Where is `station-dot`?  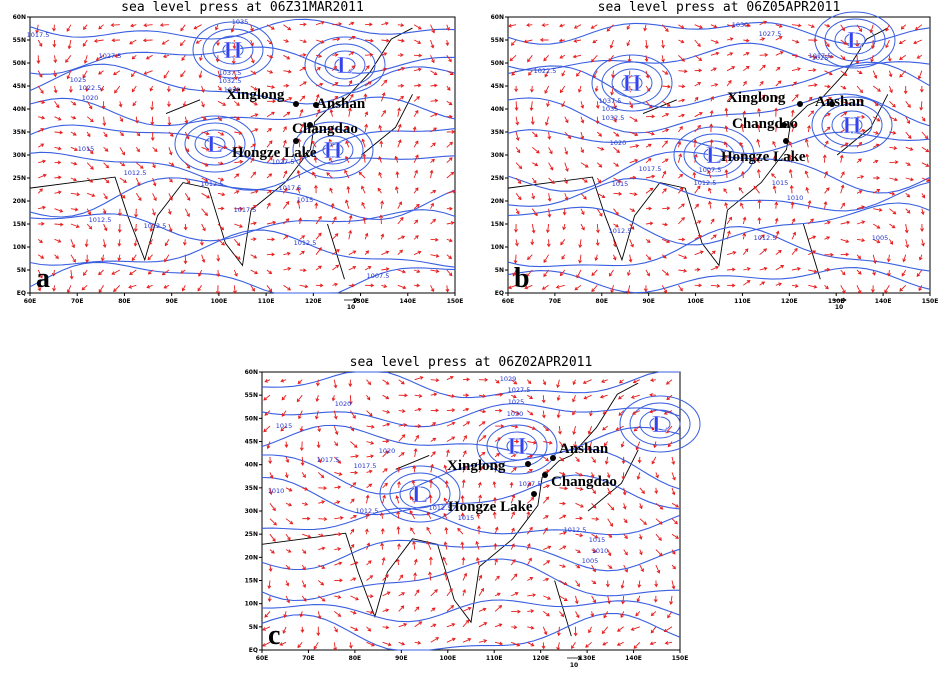
station-dot is located at coordinates (545, 475).